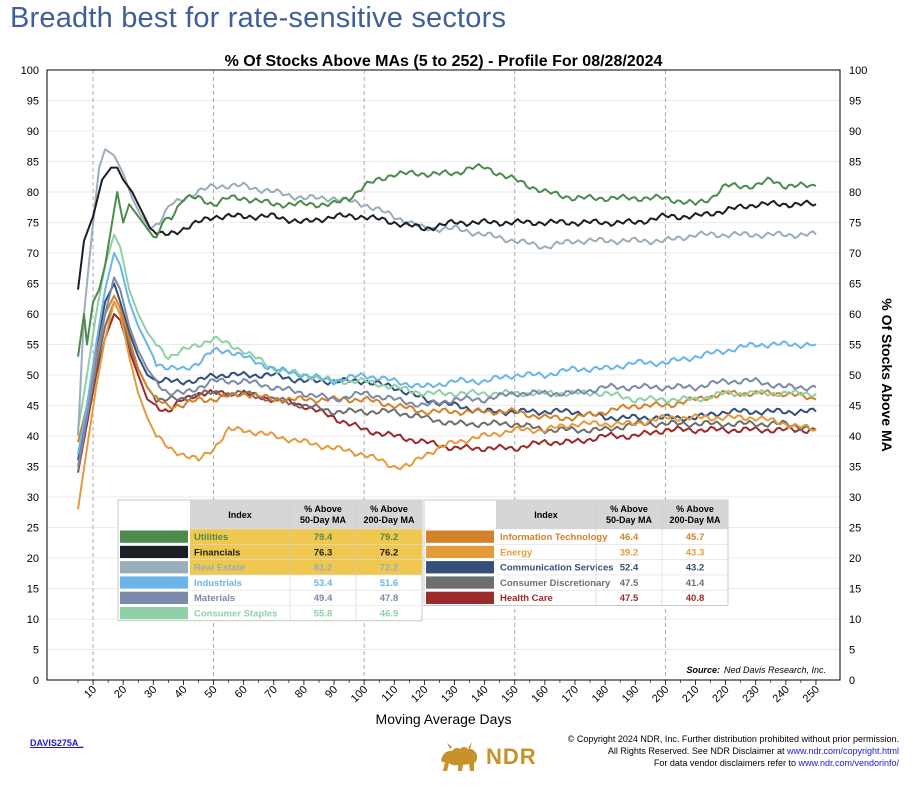 The width and height of the screenshot is (913, 789). I want to click on x-tick-label: 140, so click(479, 694).